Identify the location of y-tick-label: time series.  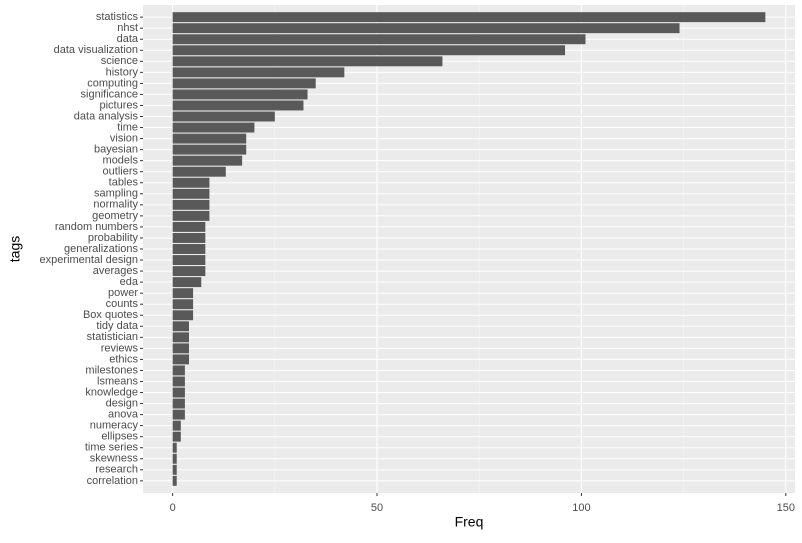
(112, 448).